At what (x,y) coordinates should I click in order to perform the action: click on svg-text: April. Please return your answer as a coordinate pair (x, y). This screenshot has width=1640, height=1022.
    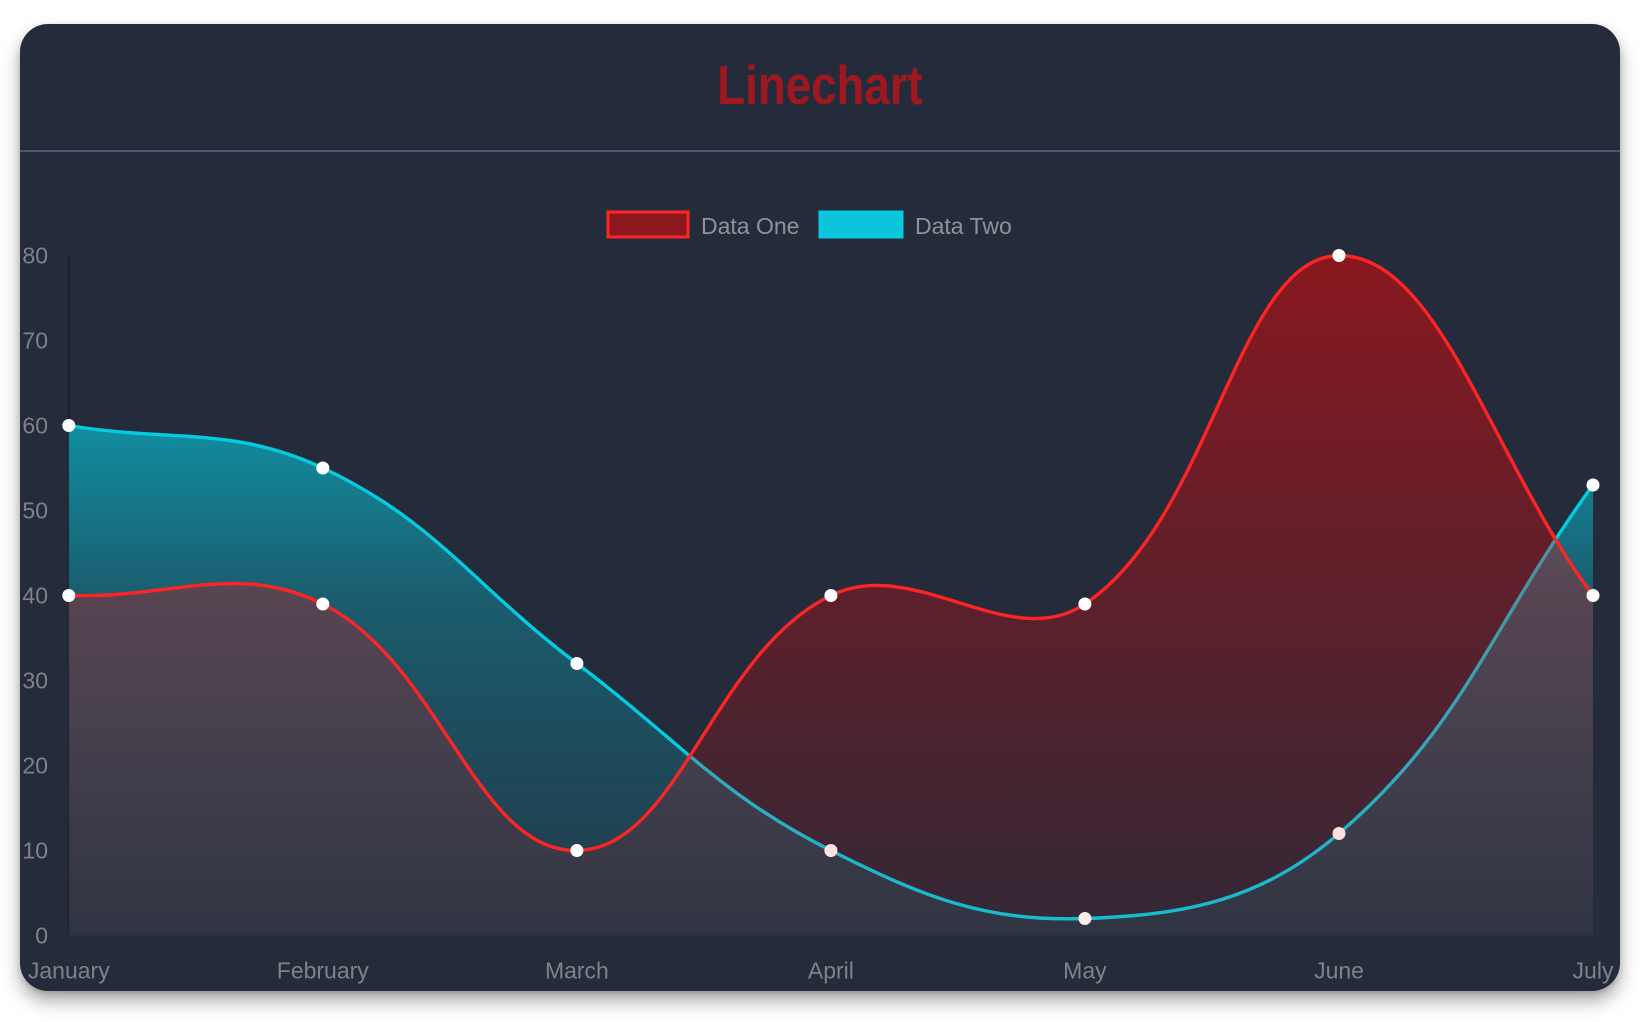
    Looking at the image, I should click on (831, 971).